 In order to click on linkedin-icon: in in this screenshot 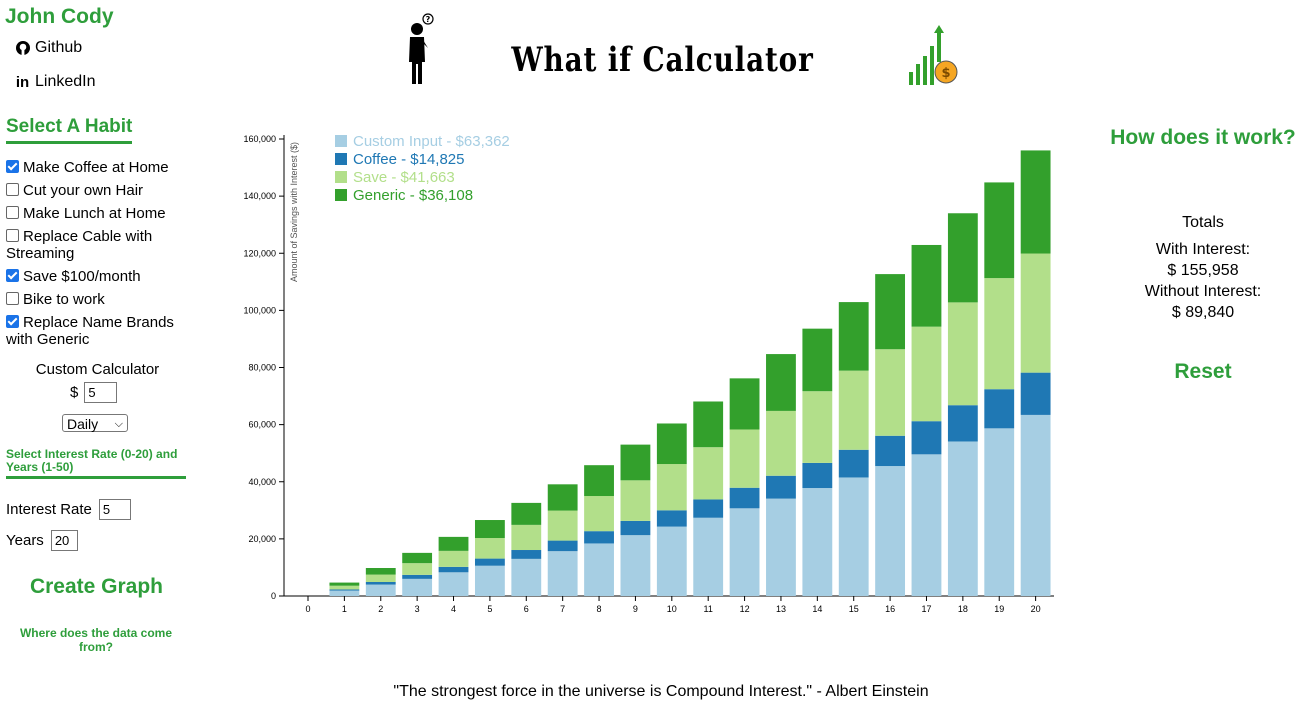, I will do `click(22, 82)`.